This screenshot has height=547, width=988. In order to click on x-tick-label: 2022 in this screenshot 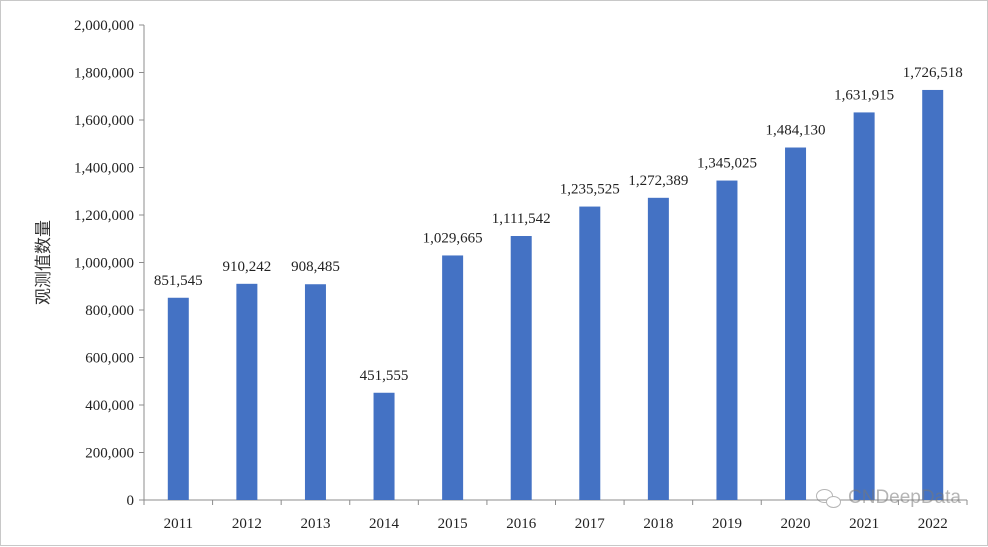, I will do `click(933, 524)`.